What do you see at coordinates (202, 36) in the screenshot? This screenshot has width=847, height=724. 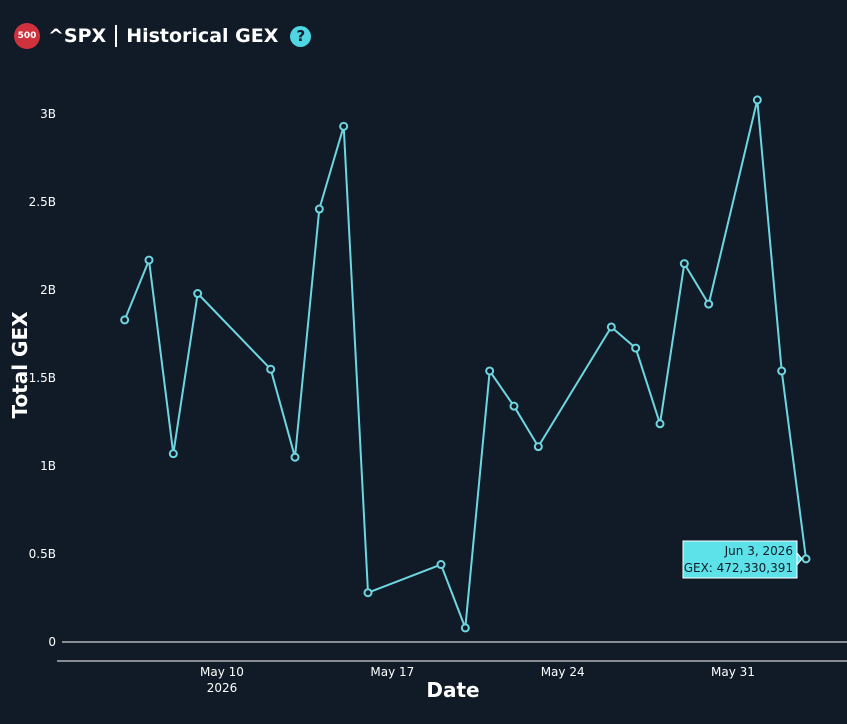 I see `chart-title-text: Historical GEX` at bounding box center [202, 36].